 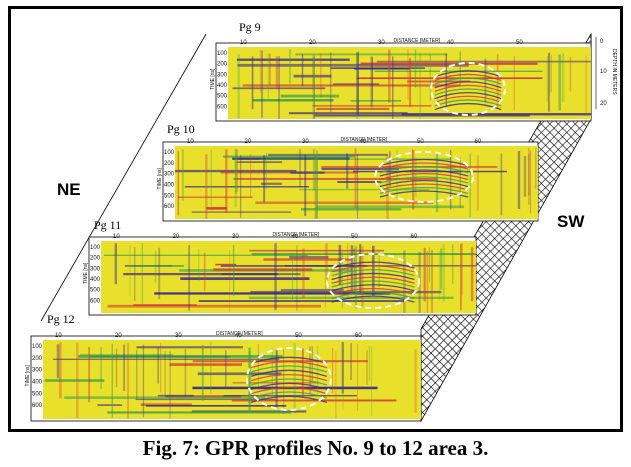 What do you see at coordinates (107, 225) in the screenshot?
I see `profile-label: Pg 11` at bounding box center [107, 225].